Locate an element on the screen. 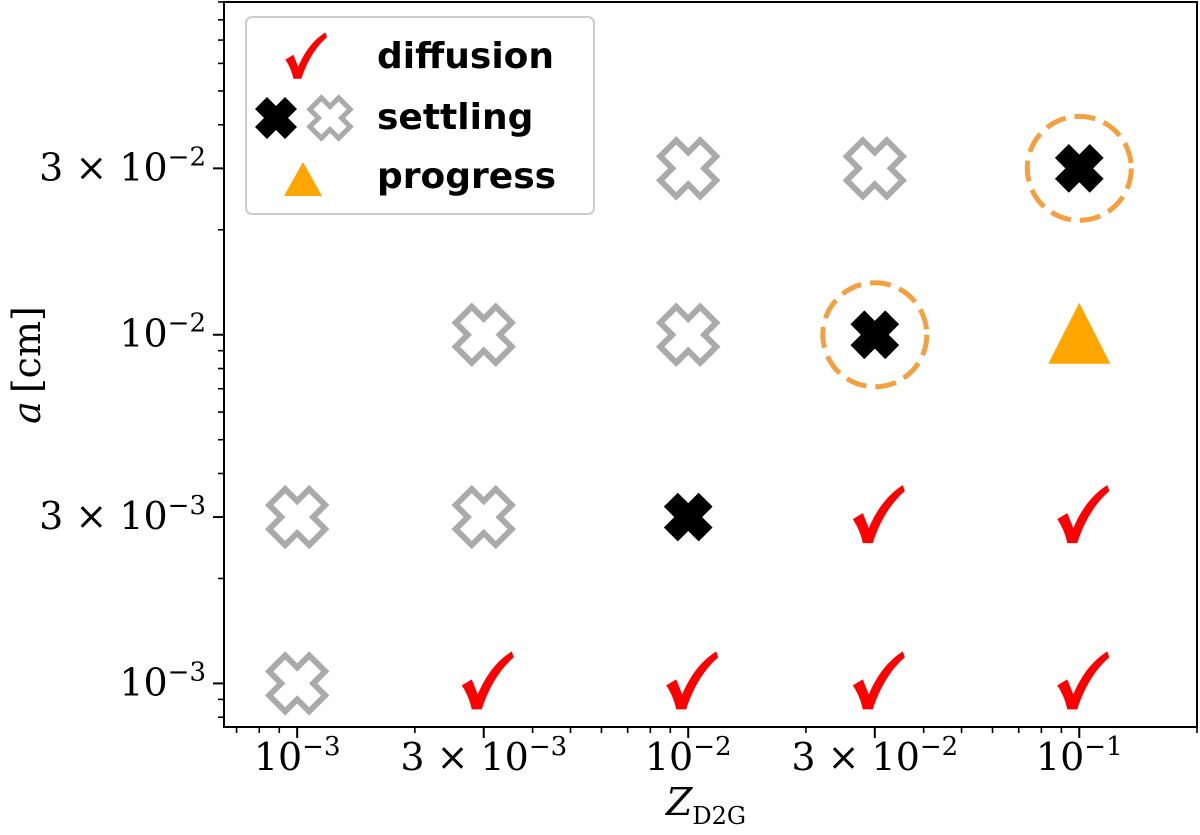  x-tick-label: 3 × 10−3 is located at coordinates (483, 755).